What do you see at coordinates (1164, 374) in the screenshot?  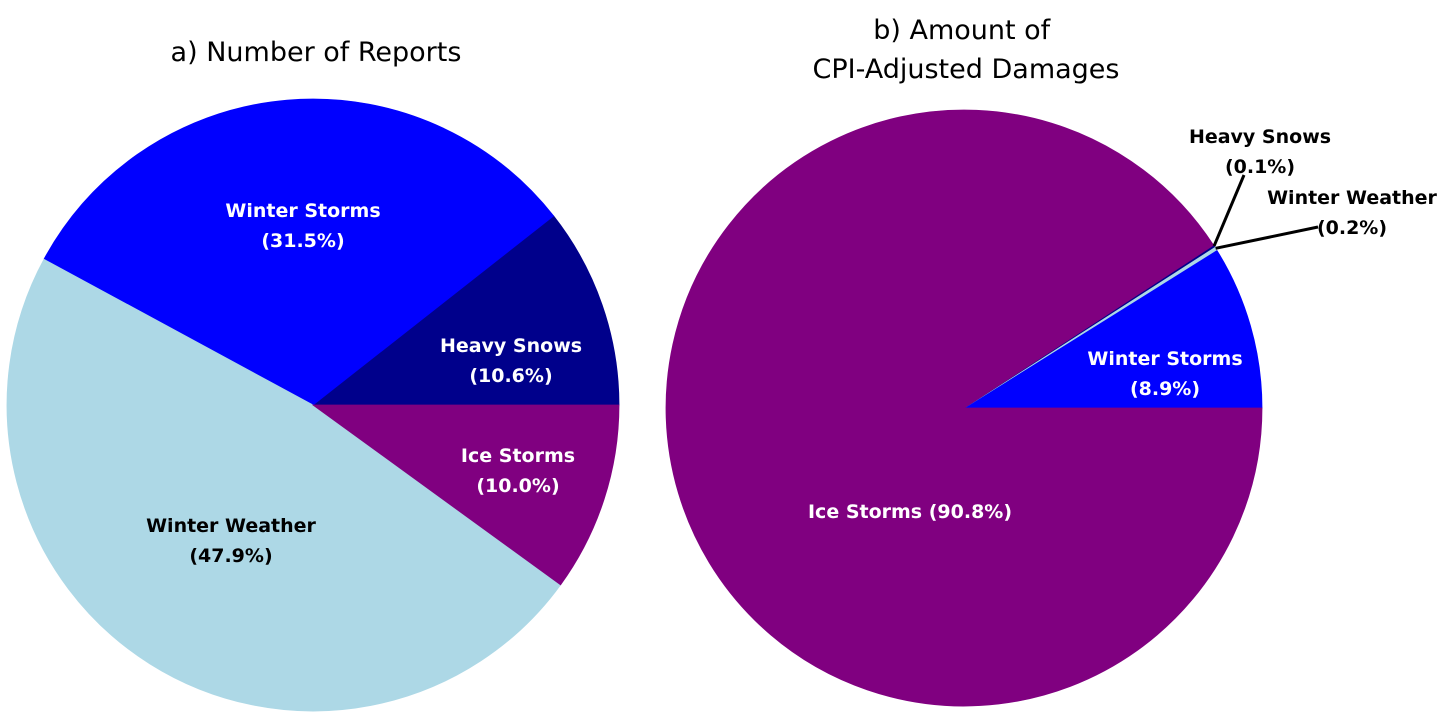 I see `chart-b-label-winter-storms: Winter Storms (8.9%)` at bounding box center [1164, 374].